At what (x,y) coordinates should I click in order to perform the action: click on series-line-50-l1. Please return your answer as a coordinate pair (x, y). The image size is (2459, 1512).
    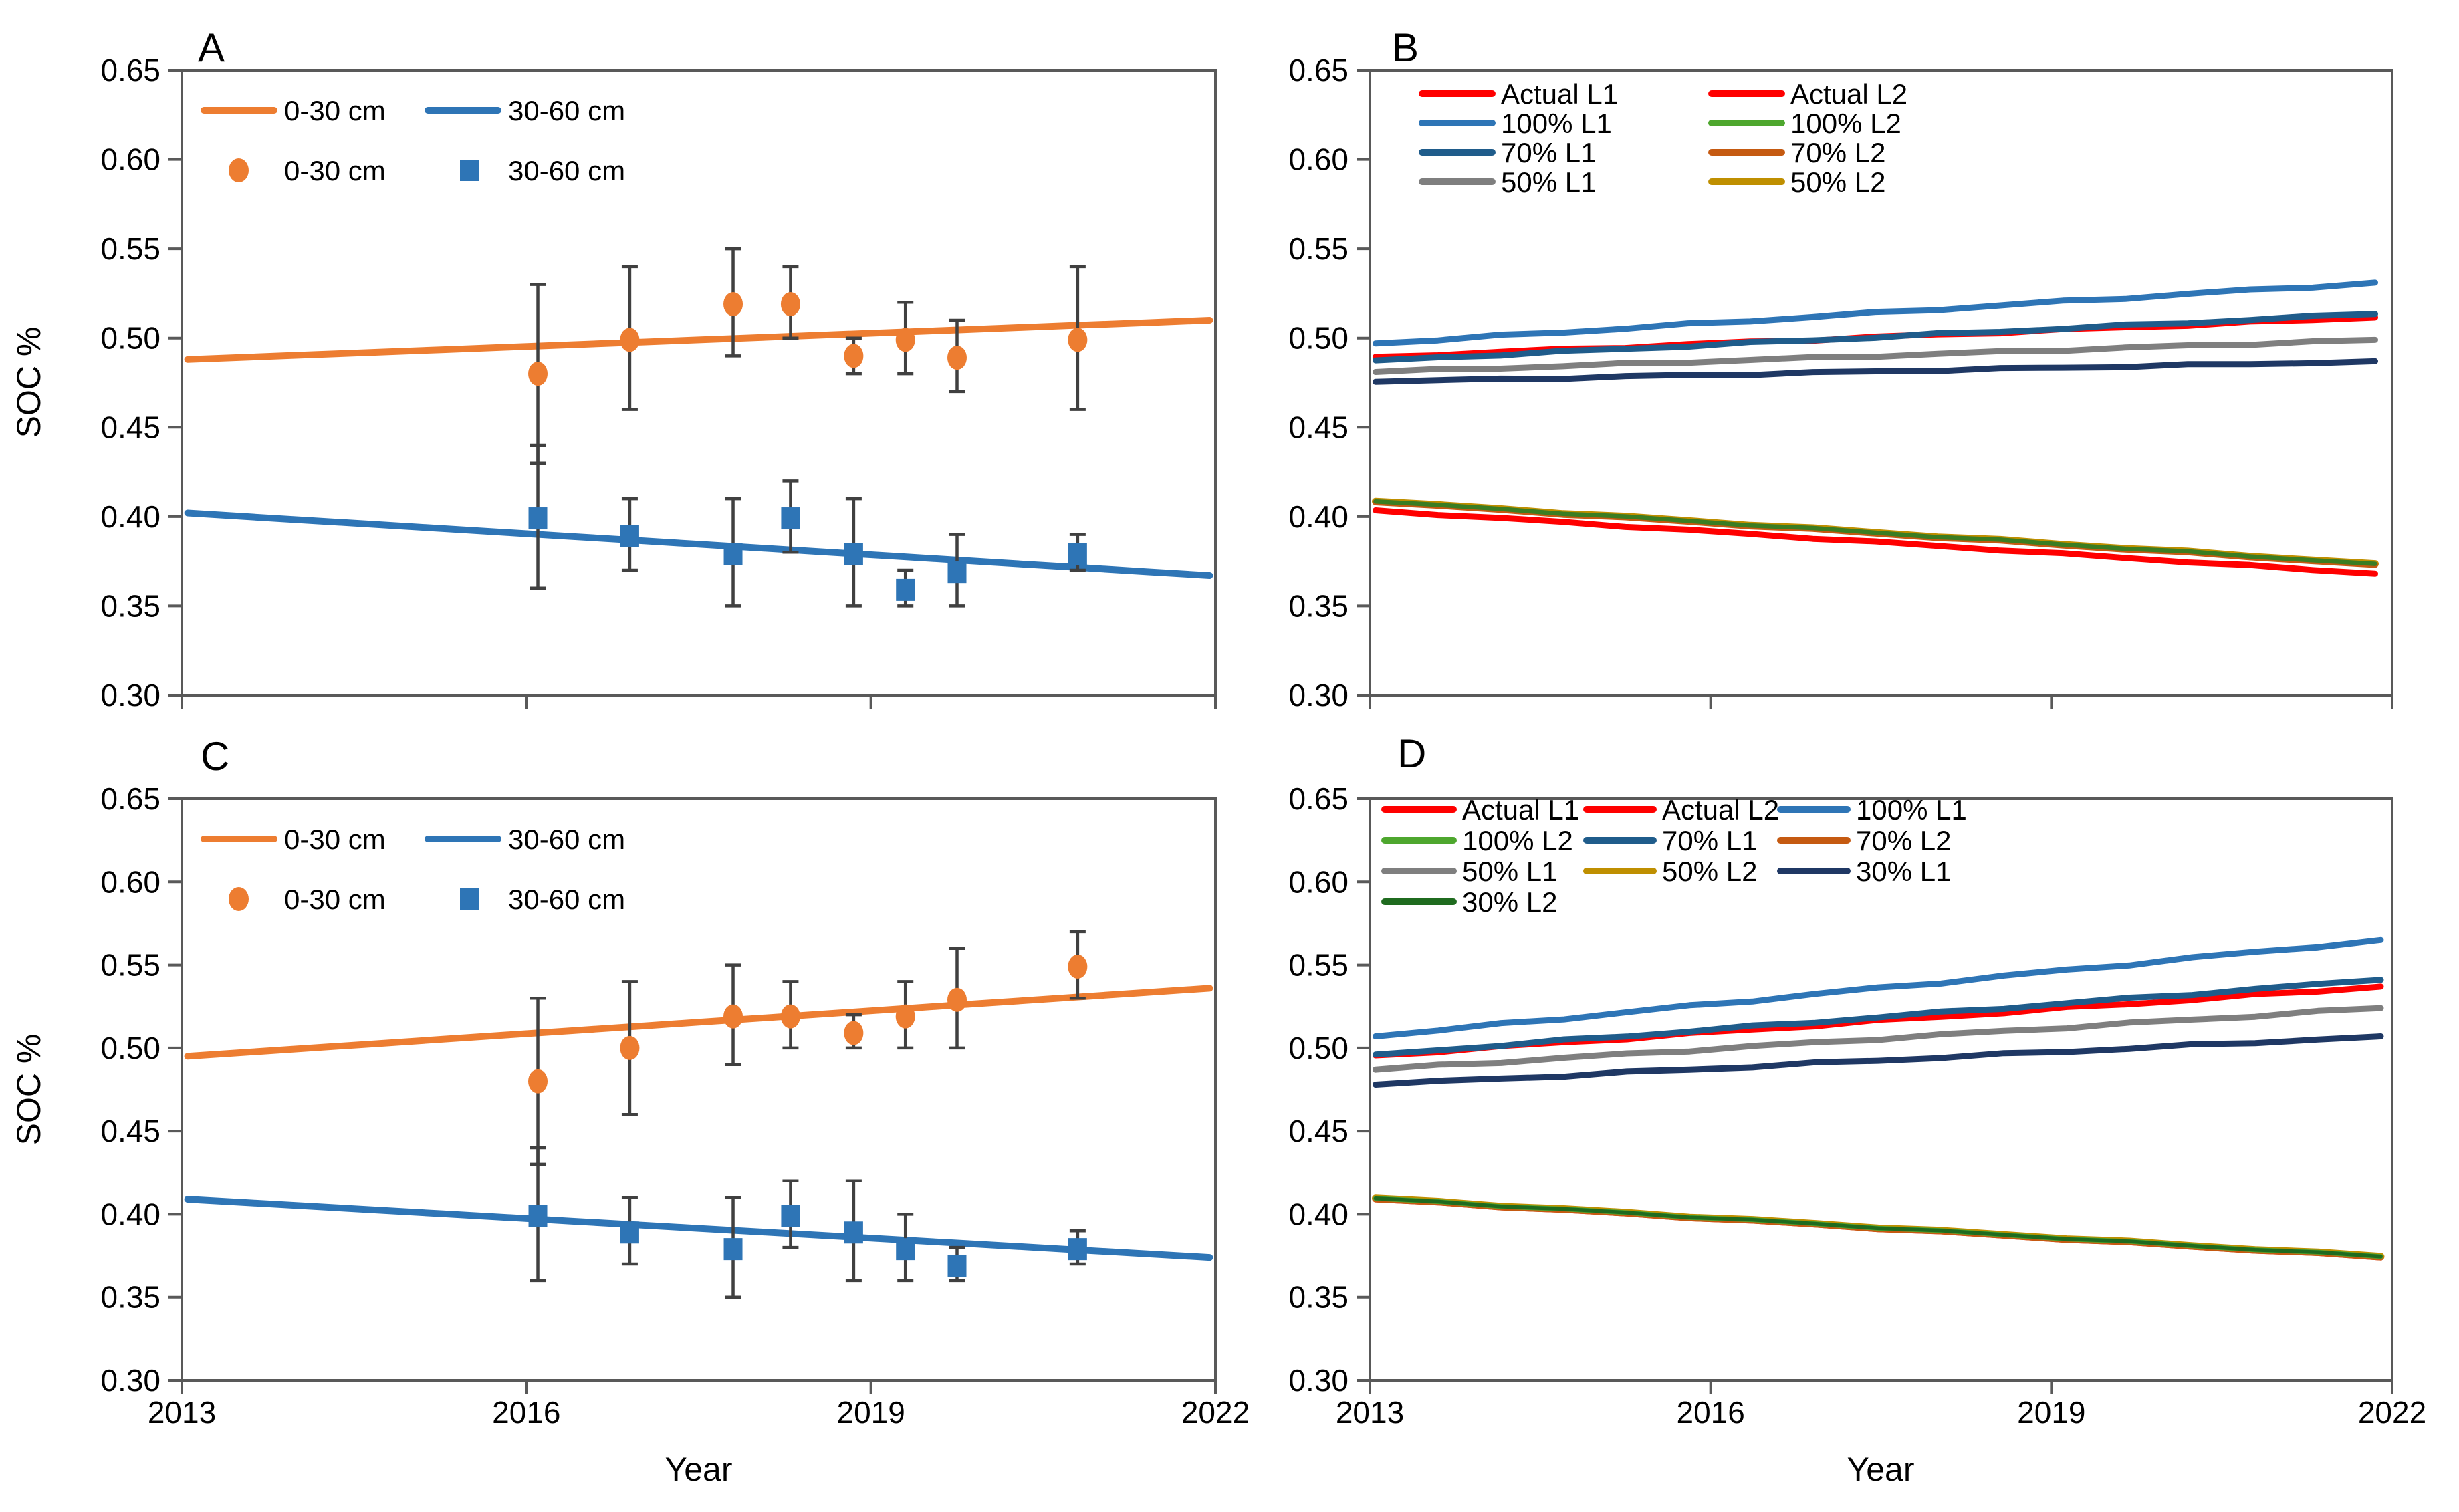
    Looking at the image, I should click on (1878, 1039).